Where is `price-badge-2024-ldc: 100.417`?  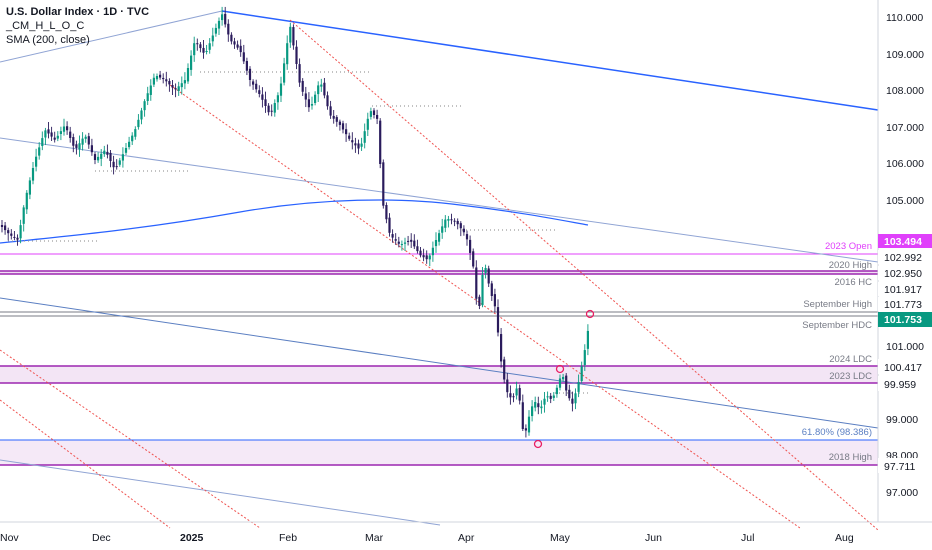
price-badge-2024-ldc: 100.417 is located at coordinates (905, 366).